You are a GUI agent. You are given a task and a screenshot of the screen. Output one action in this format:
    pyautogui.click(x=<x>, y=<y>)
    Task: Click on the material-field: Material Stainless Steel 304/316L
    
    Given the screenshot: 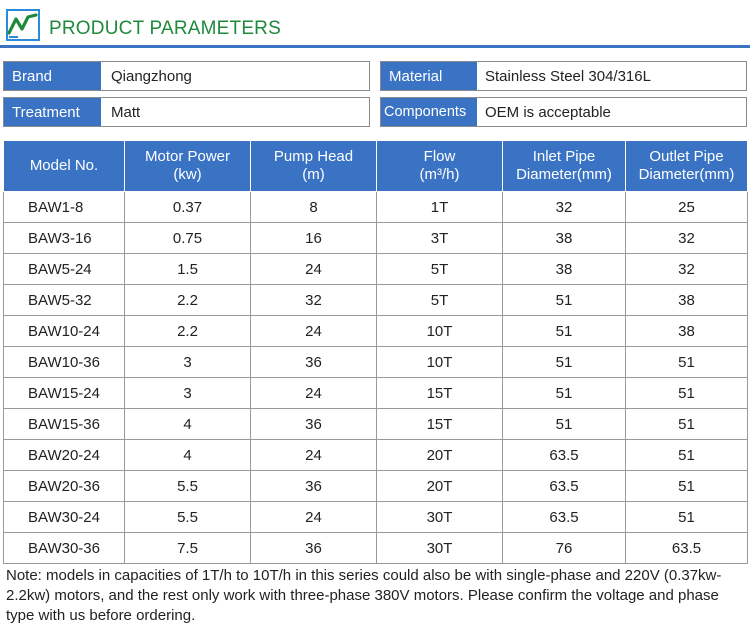 What is the action you would take?
    pyautogui.click(x=563, y=76)
    